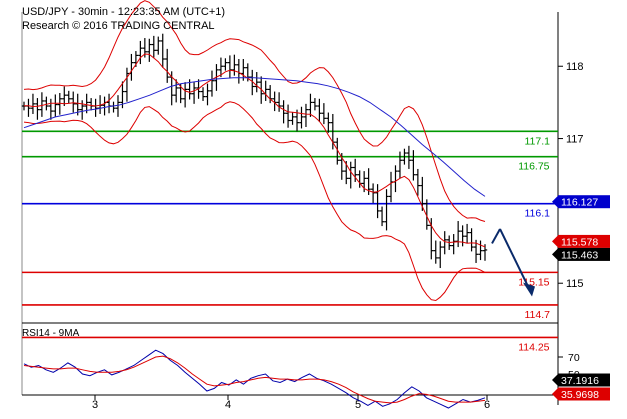 The width and height of the screenshot is (627, 419). Describe the element at coordinates (574, 358) in the screenshot. I see `rsi-tick-label: 70` at that location.